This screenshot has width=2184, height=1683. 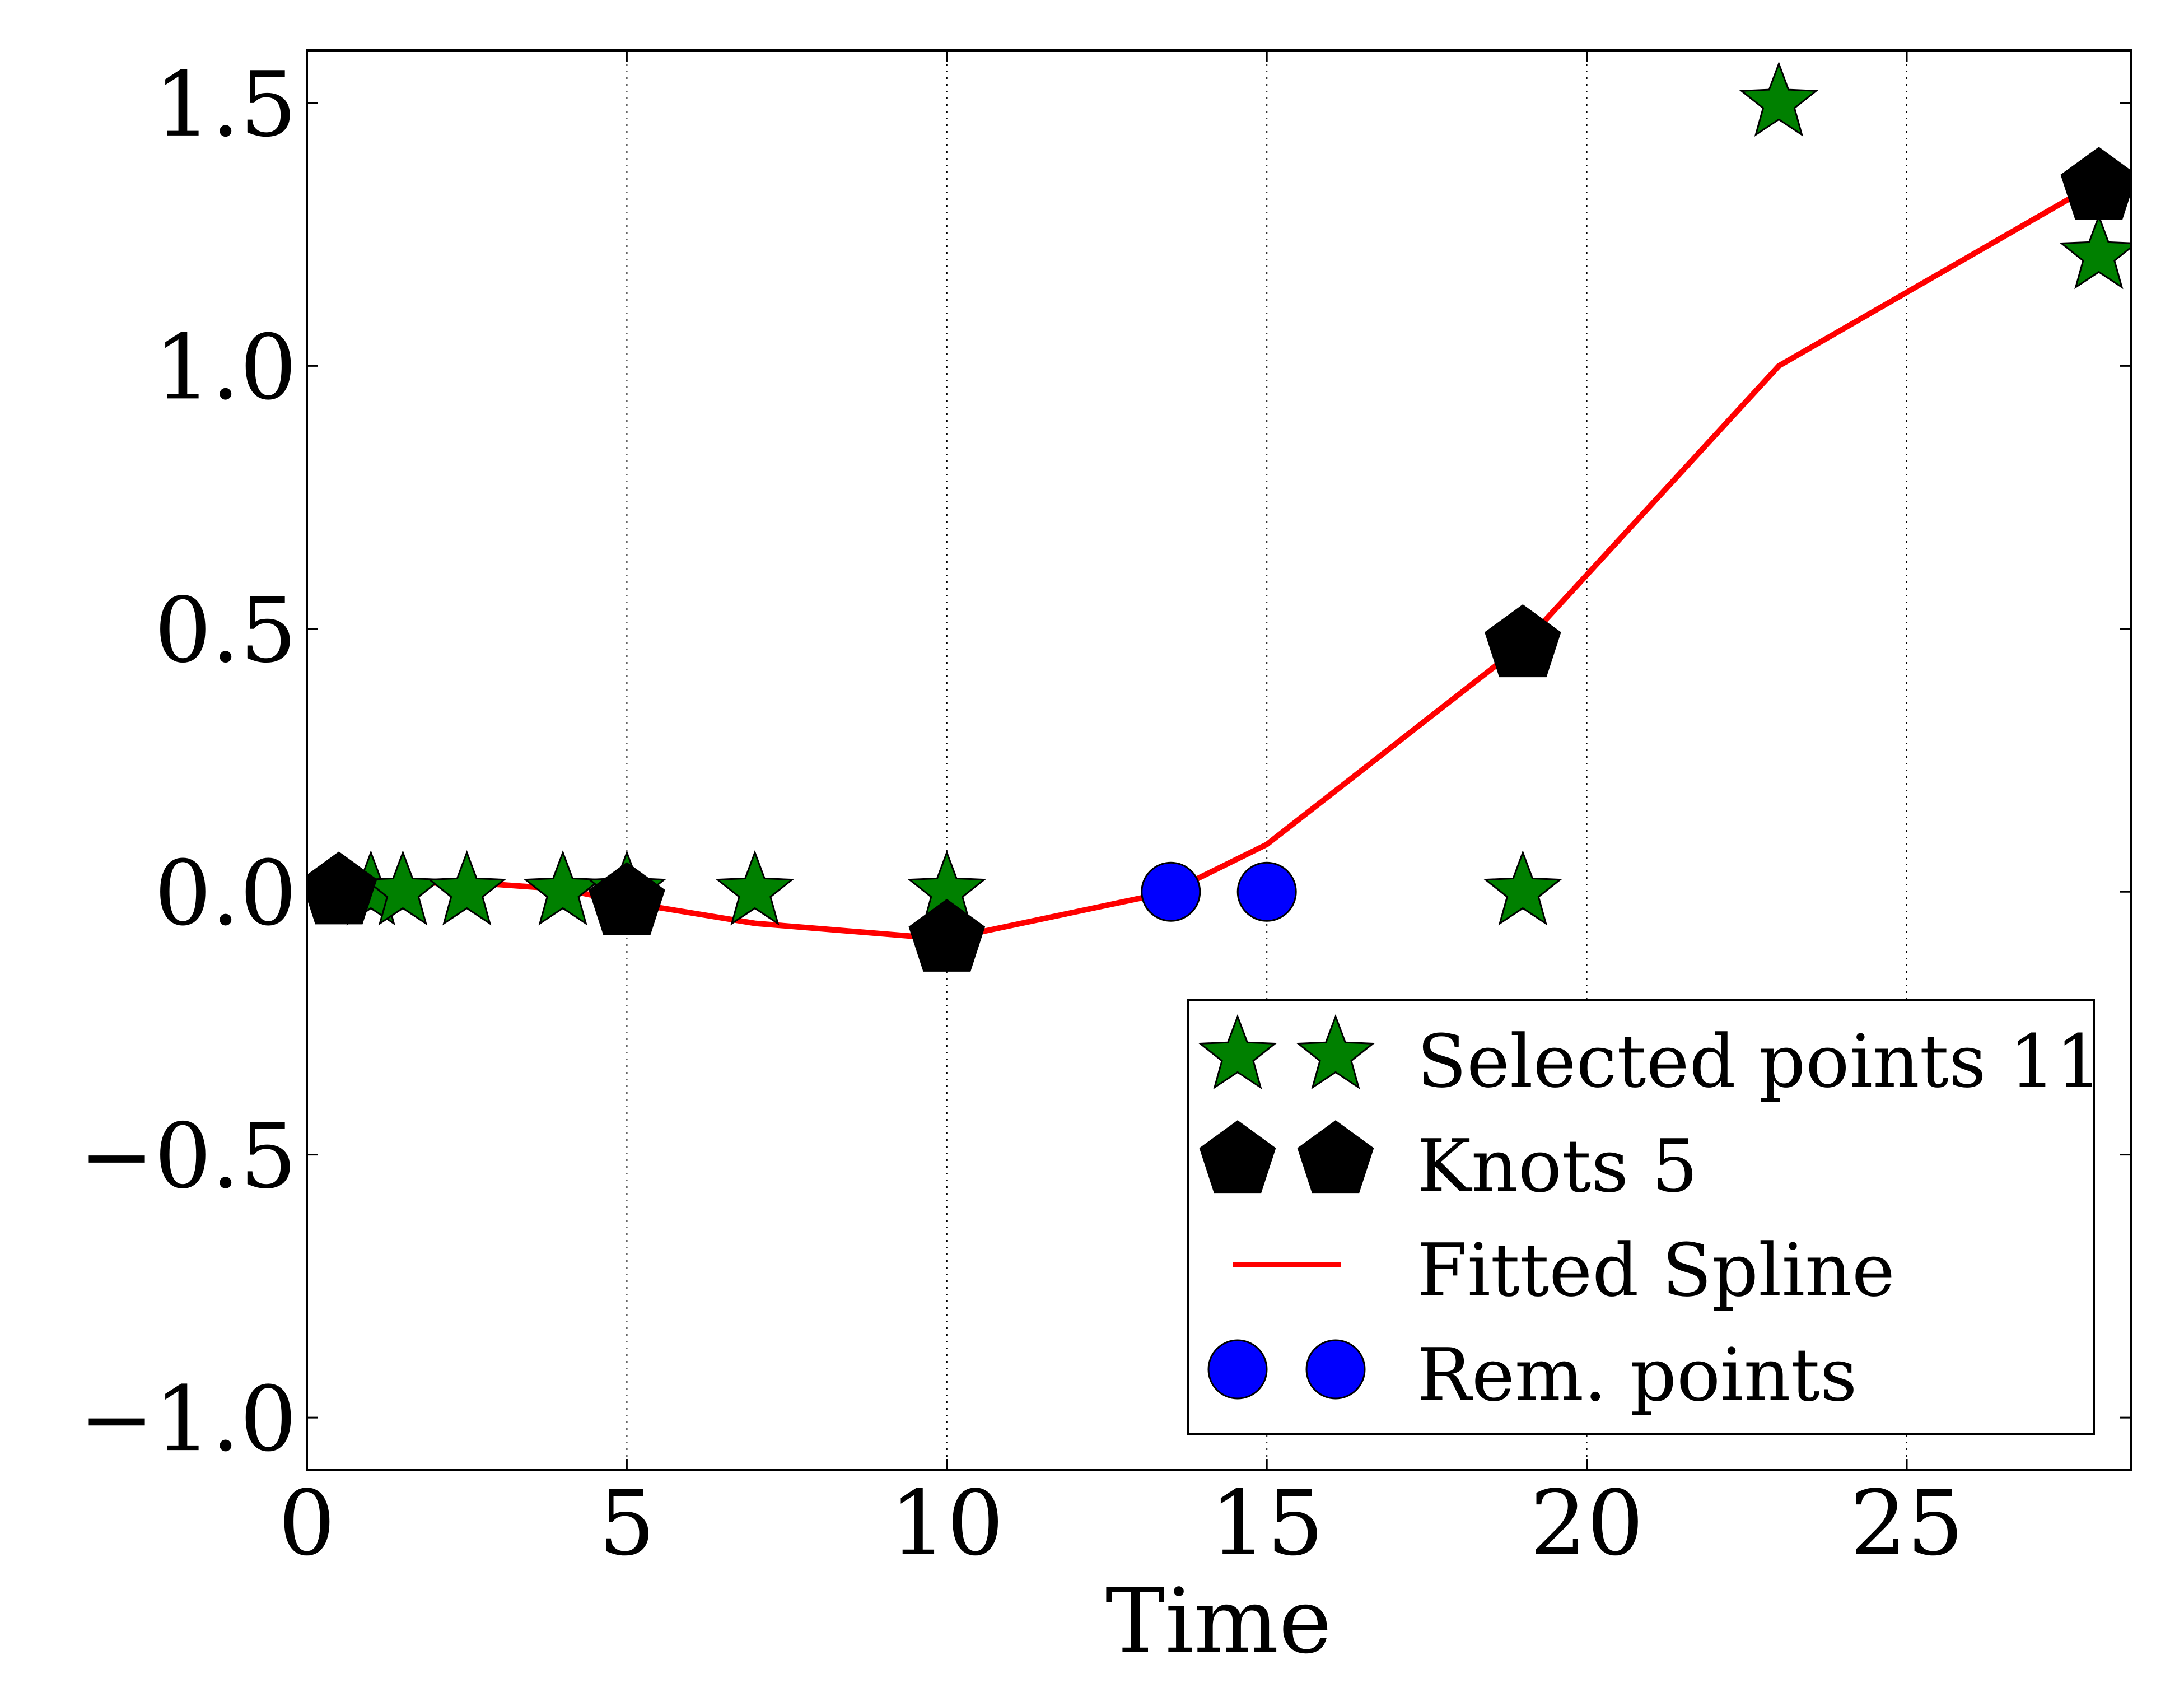 I want to click on x-tick-label: 15, so click(x=1267, y=1523).